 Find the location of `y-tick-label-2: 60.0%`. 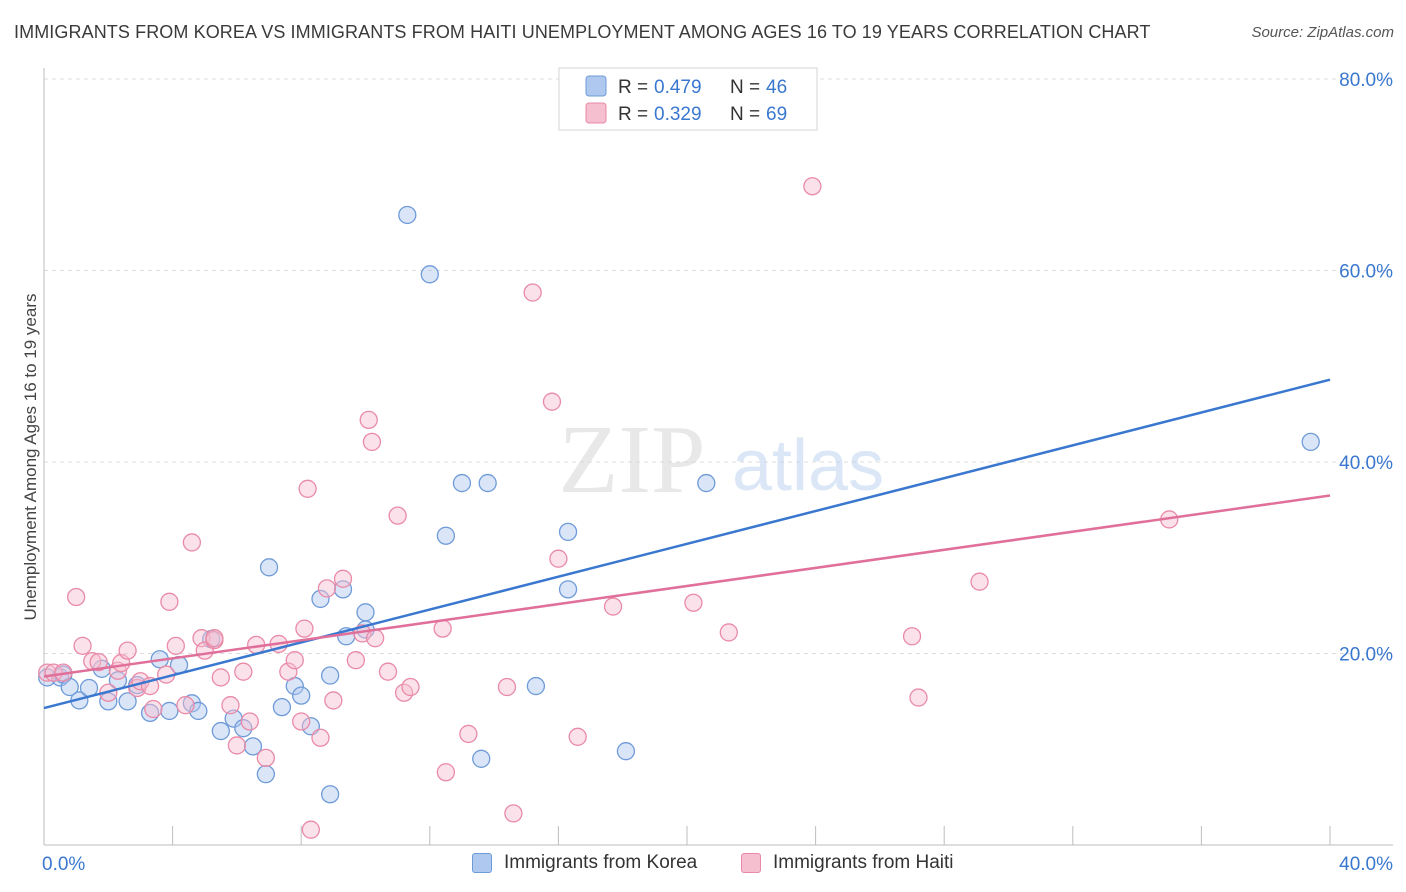

y-tick-label-2: 60.0% is located at coordinates (1366, 272).